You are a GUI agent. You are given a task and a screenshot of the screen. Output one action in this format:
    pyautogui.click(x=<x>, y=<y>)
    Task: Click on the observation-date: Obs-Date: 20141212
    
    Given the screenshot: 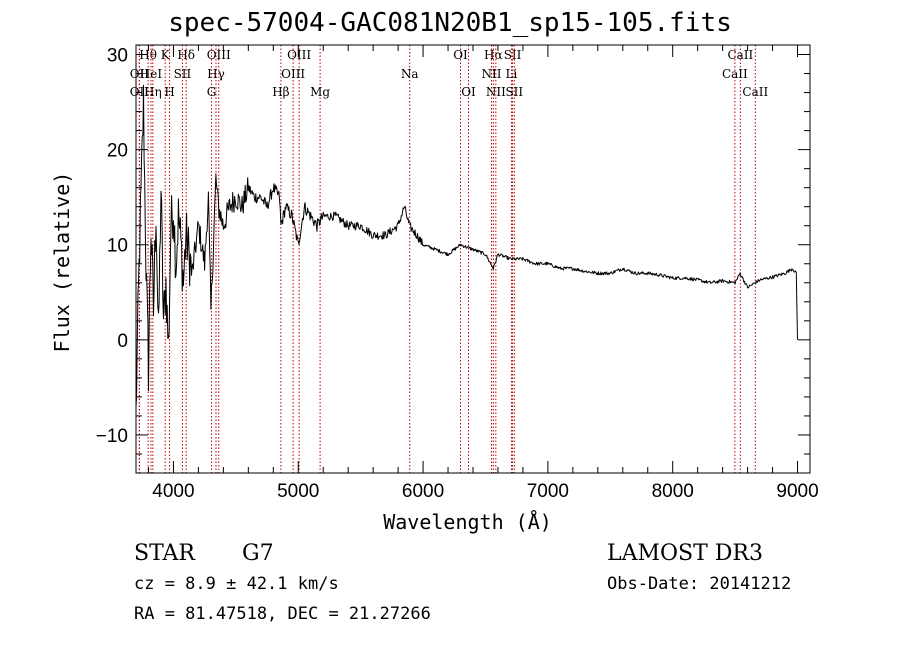 What is the action you would take?
    pyautogui.click(x=699, y=584)
    